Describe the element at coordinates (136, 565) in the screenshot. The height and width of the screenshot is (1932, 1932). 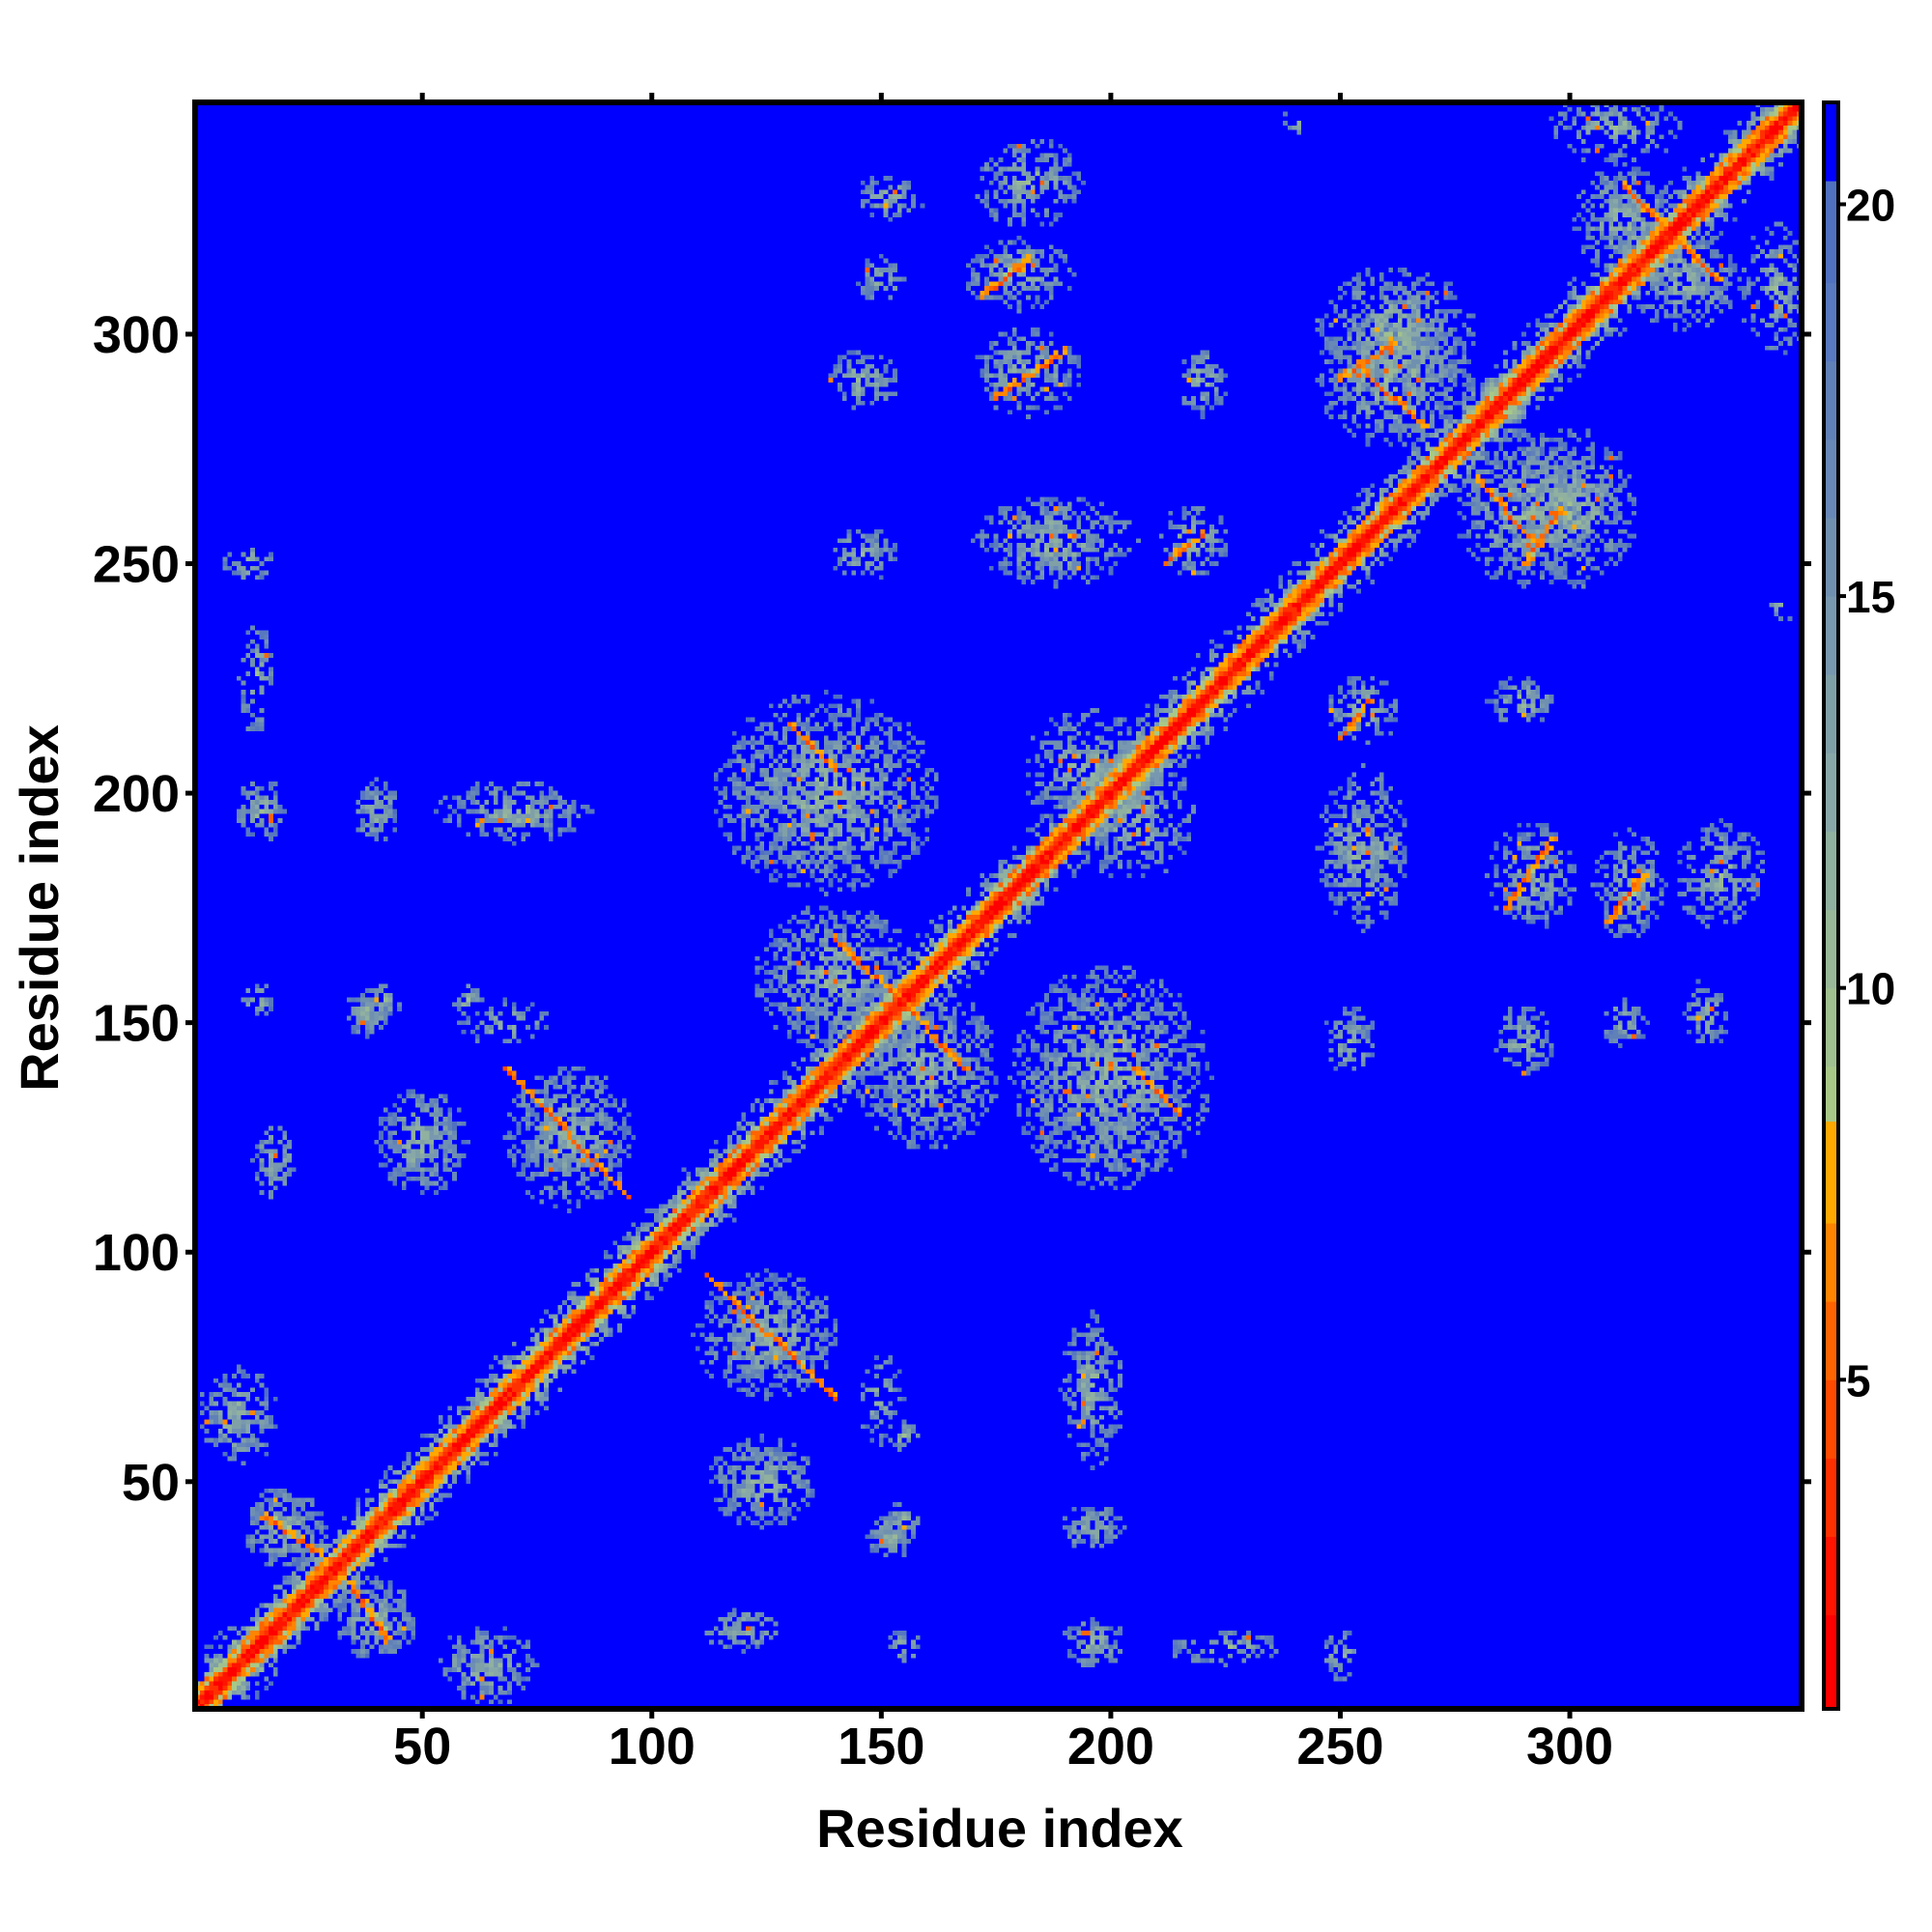
I see `y-tick-label: 250` at that location.